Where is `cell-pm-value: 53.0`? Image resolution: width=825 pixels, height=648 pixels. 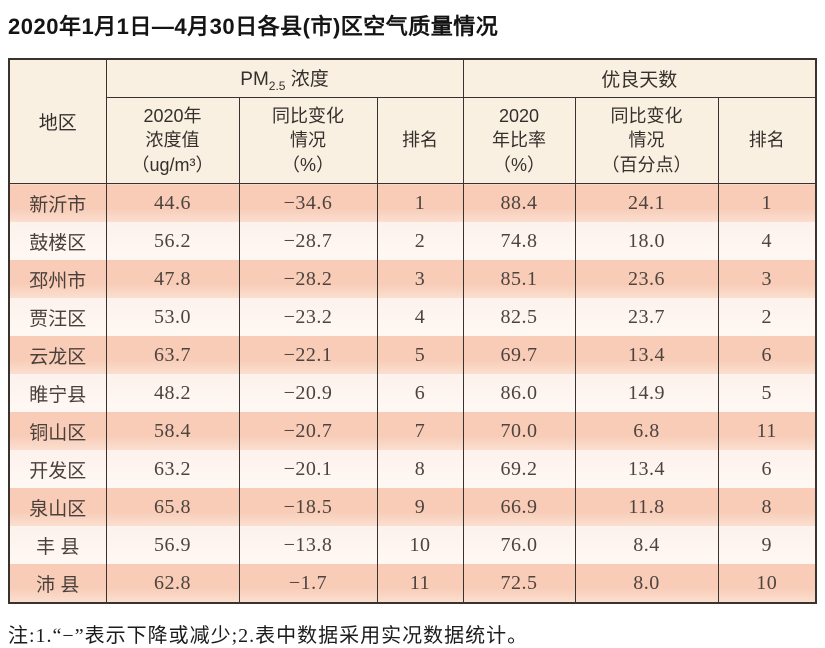 cell-pm-value: 53.0 is located at coordinates (172, 317).